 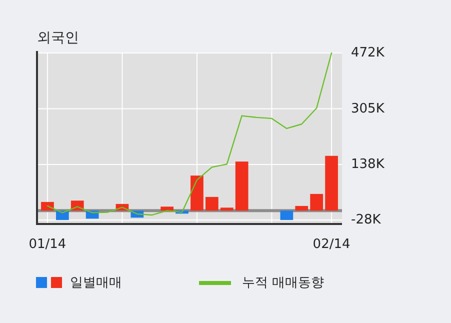 I want to click on legend-label: 누적 매매동향, so click(x=283, y=283).